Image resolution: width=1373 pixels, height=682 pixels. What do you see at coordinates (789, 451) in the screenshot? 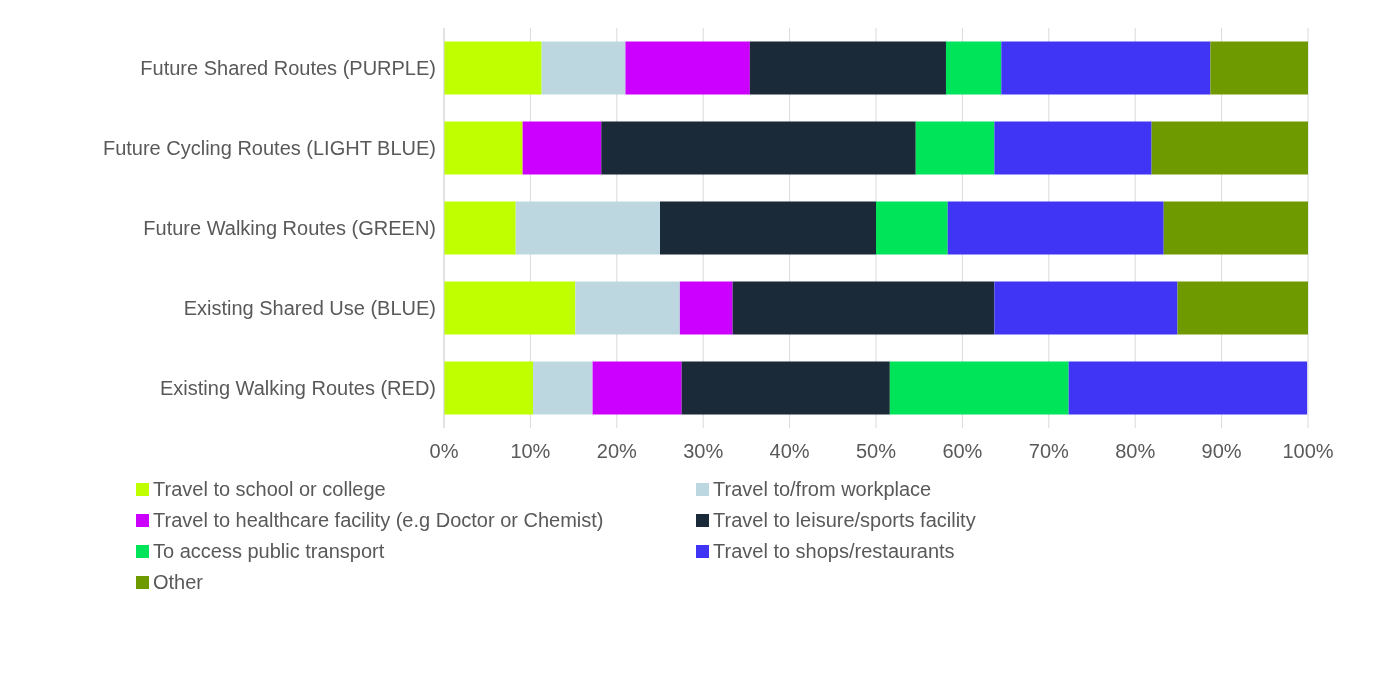
I see `x-tick-label: 40%` at bounding box center [789, 451].